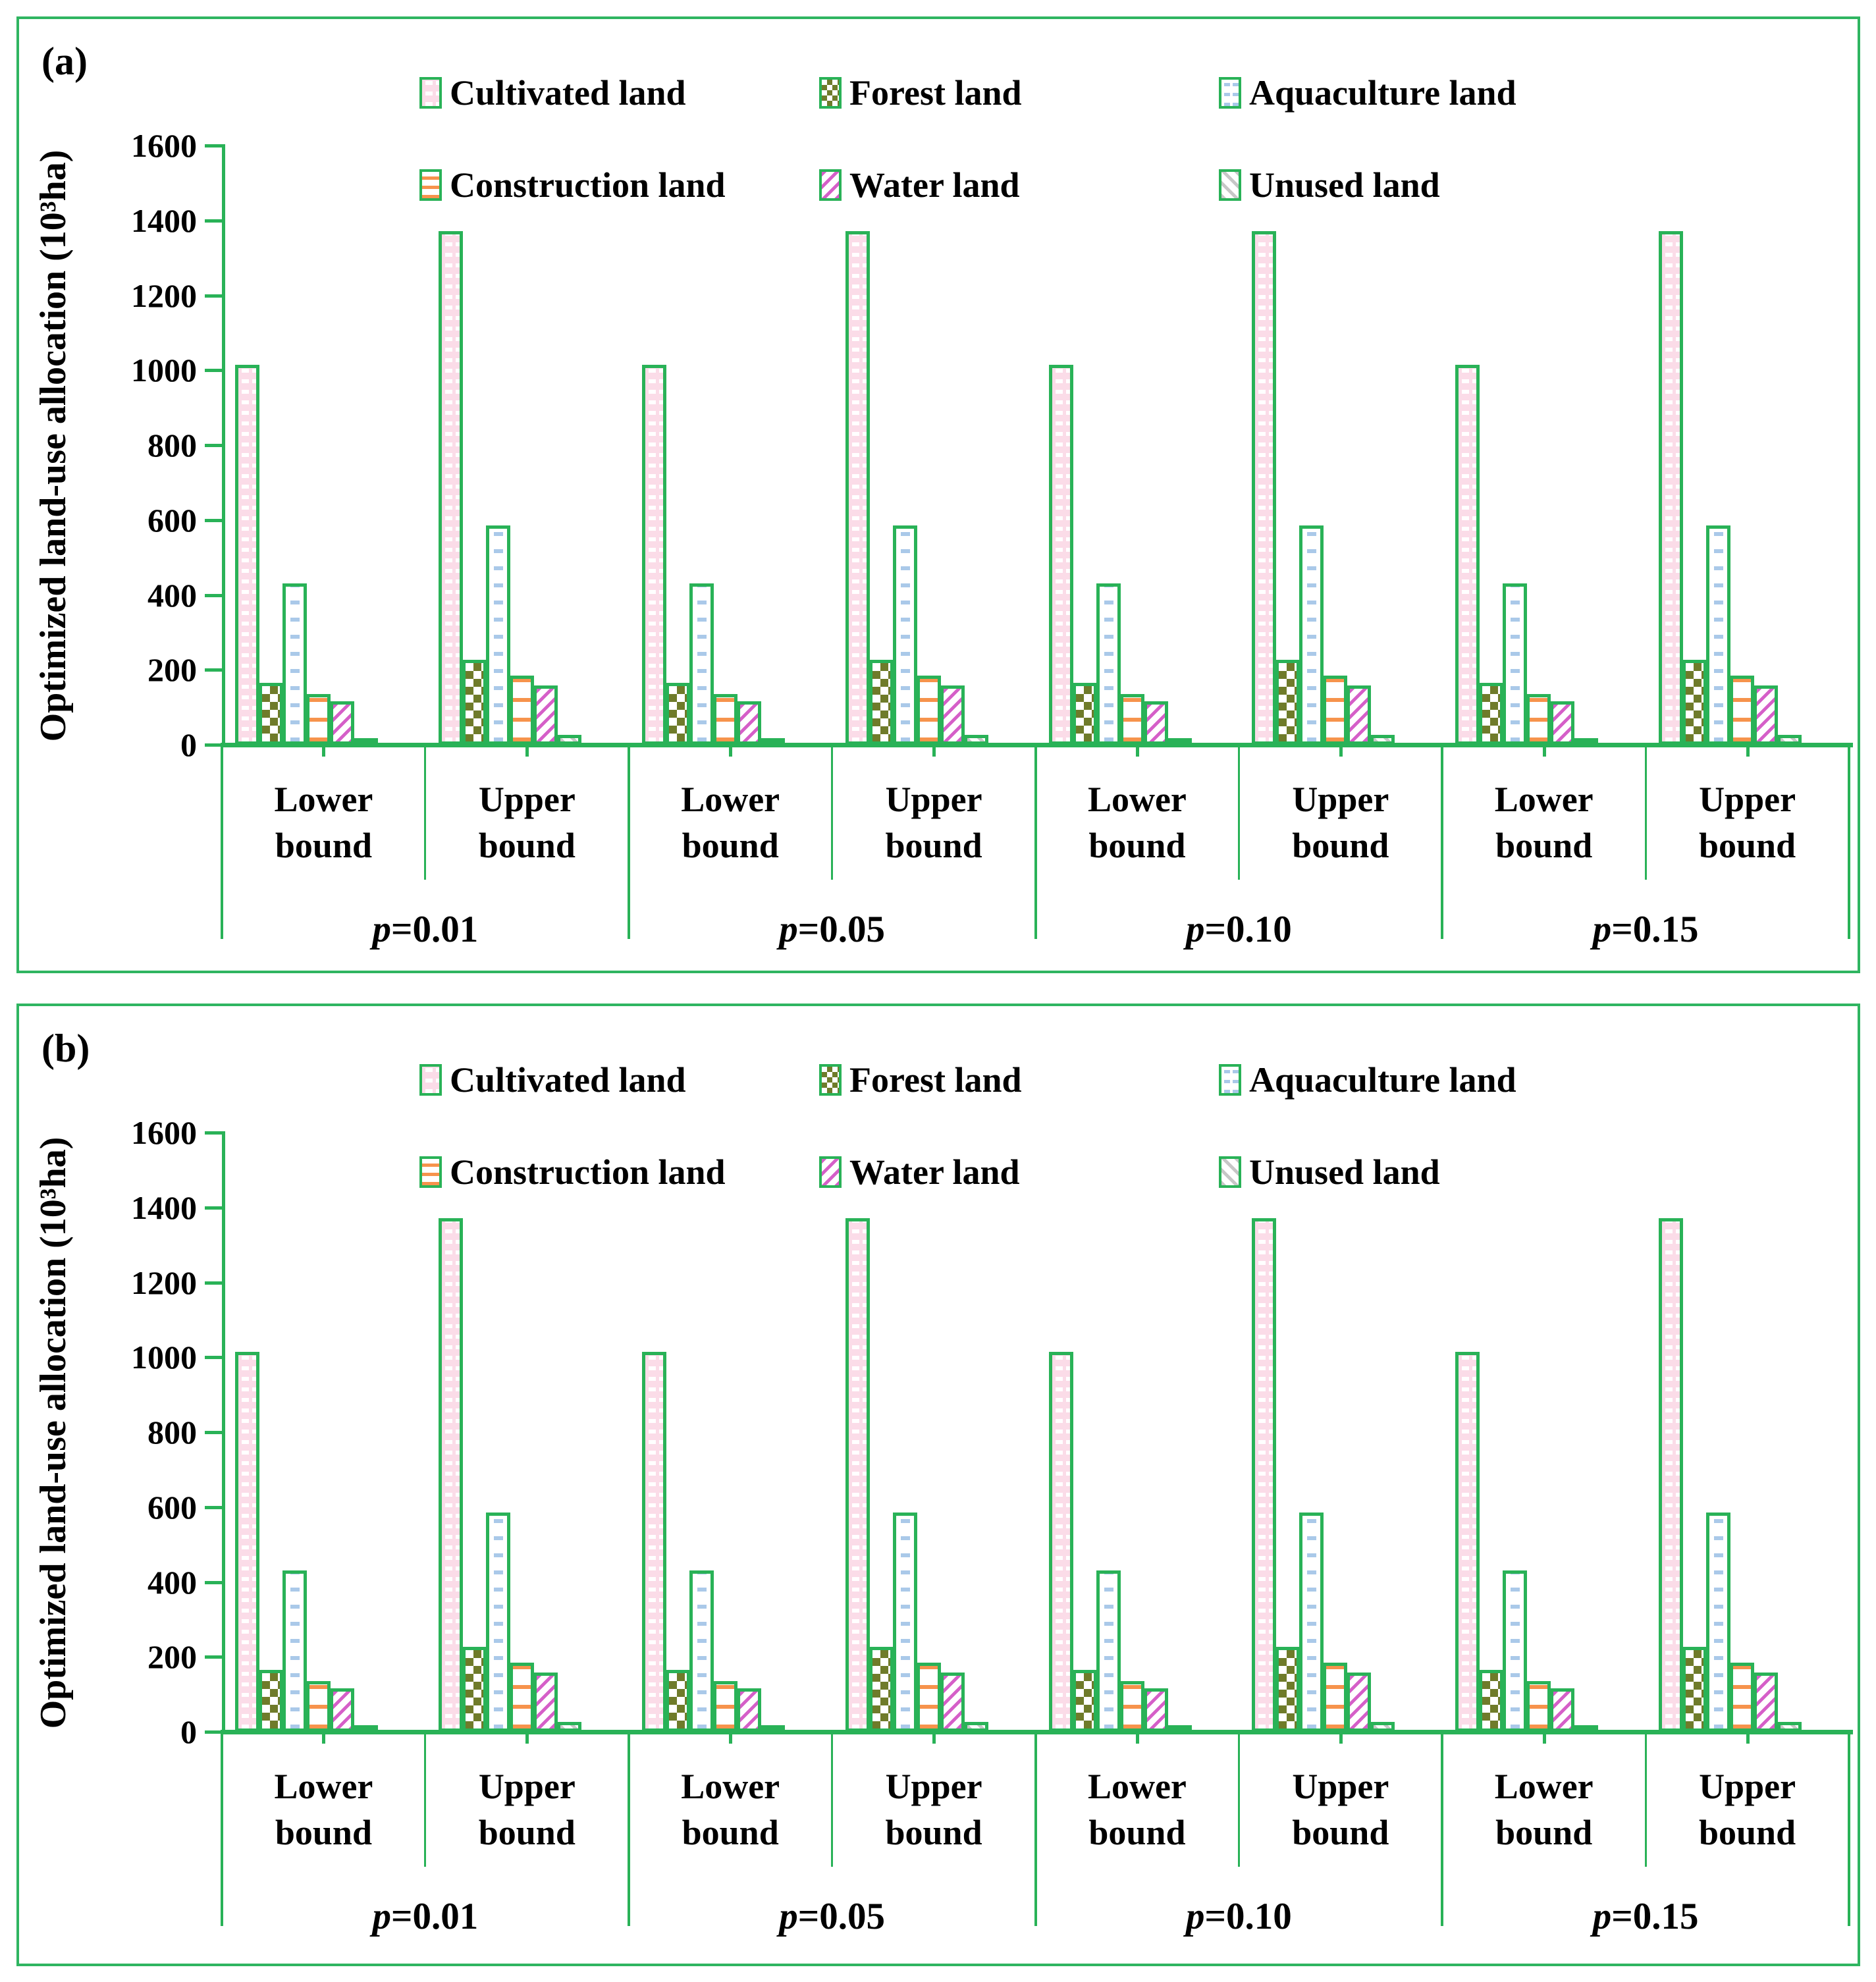 The width and height of the screenshot is (1876, 1982). What do you see at coordinates (164, 1132) in the screenshot?
I see `y-tick-label: 1600` at bounding box center [164, 1132].